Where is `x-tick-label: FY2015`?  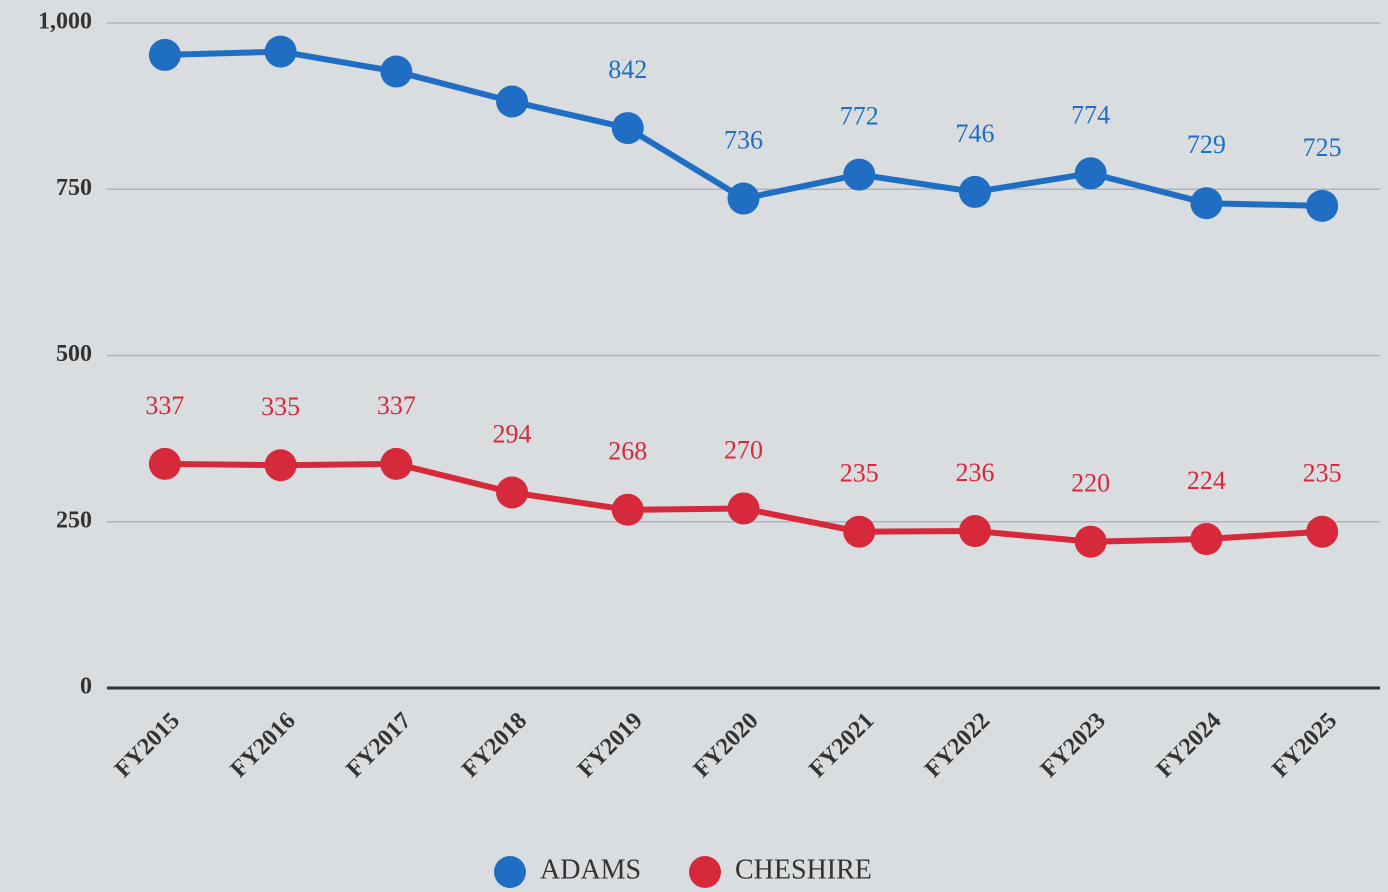 x-tick-label: FY2015 is located at coordinates (147, 745).